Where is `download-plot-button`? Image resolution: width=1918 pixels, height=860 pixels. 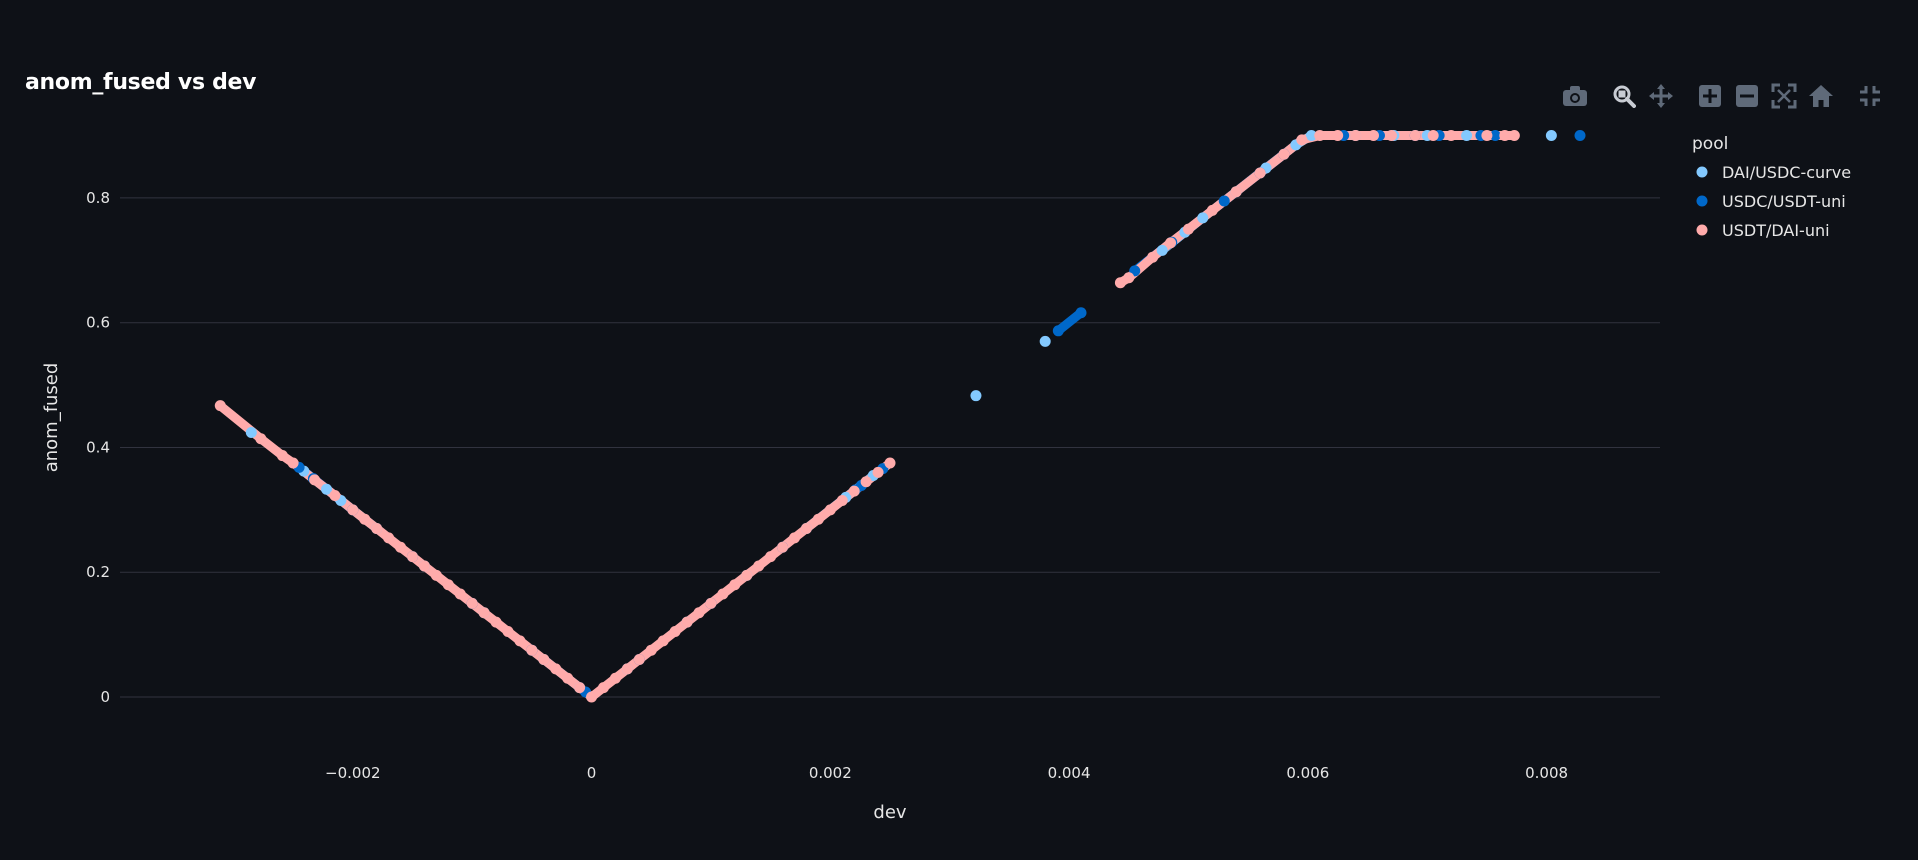 download-plot-button is located at coordinates (1575, 96).